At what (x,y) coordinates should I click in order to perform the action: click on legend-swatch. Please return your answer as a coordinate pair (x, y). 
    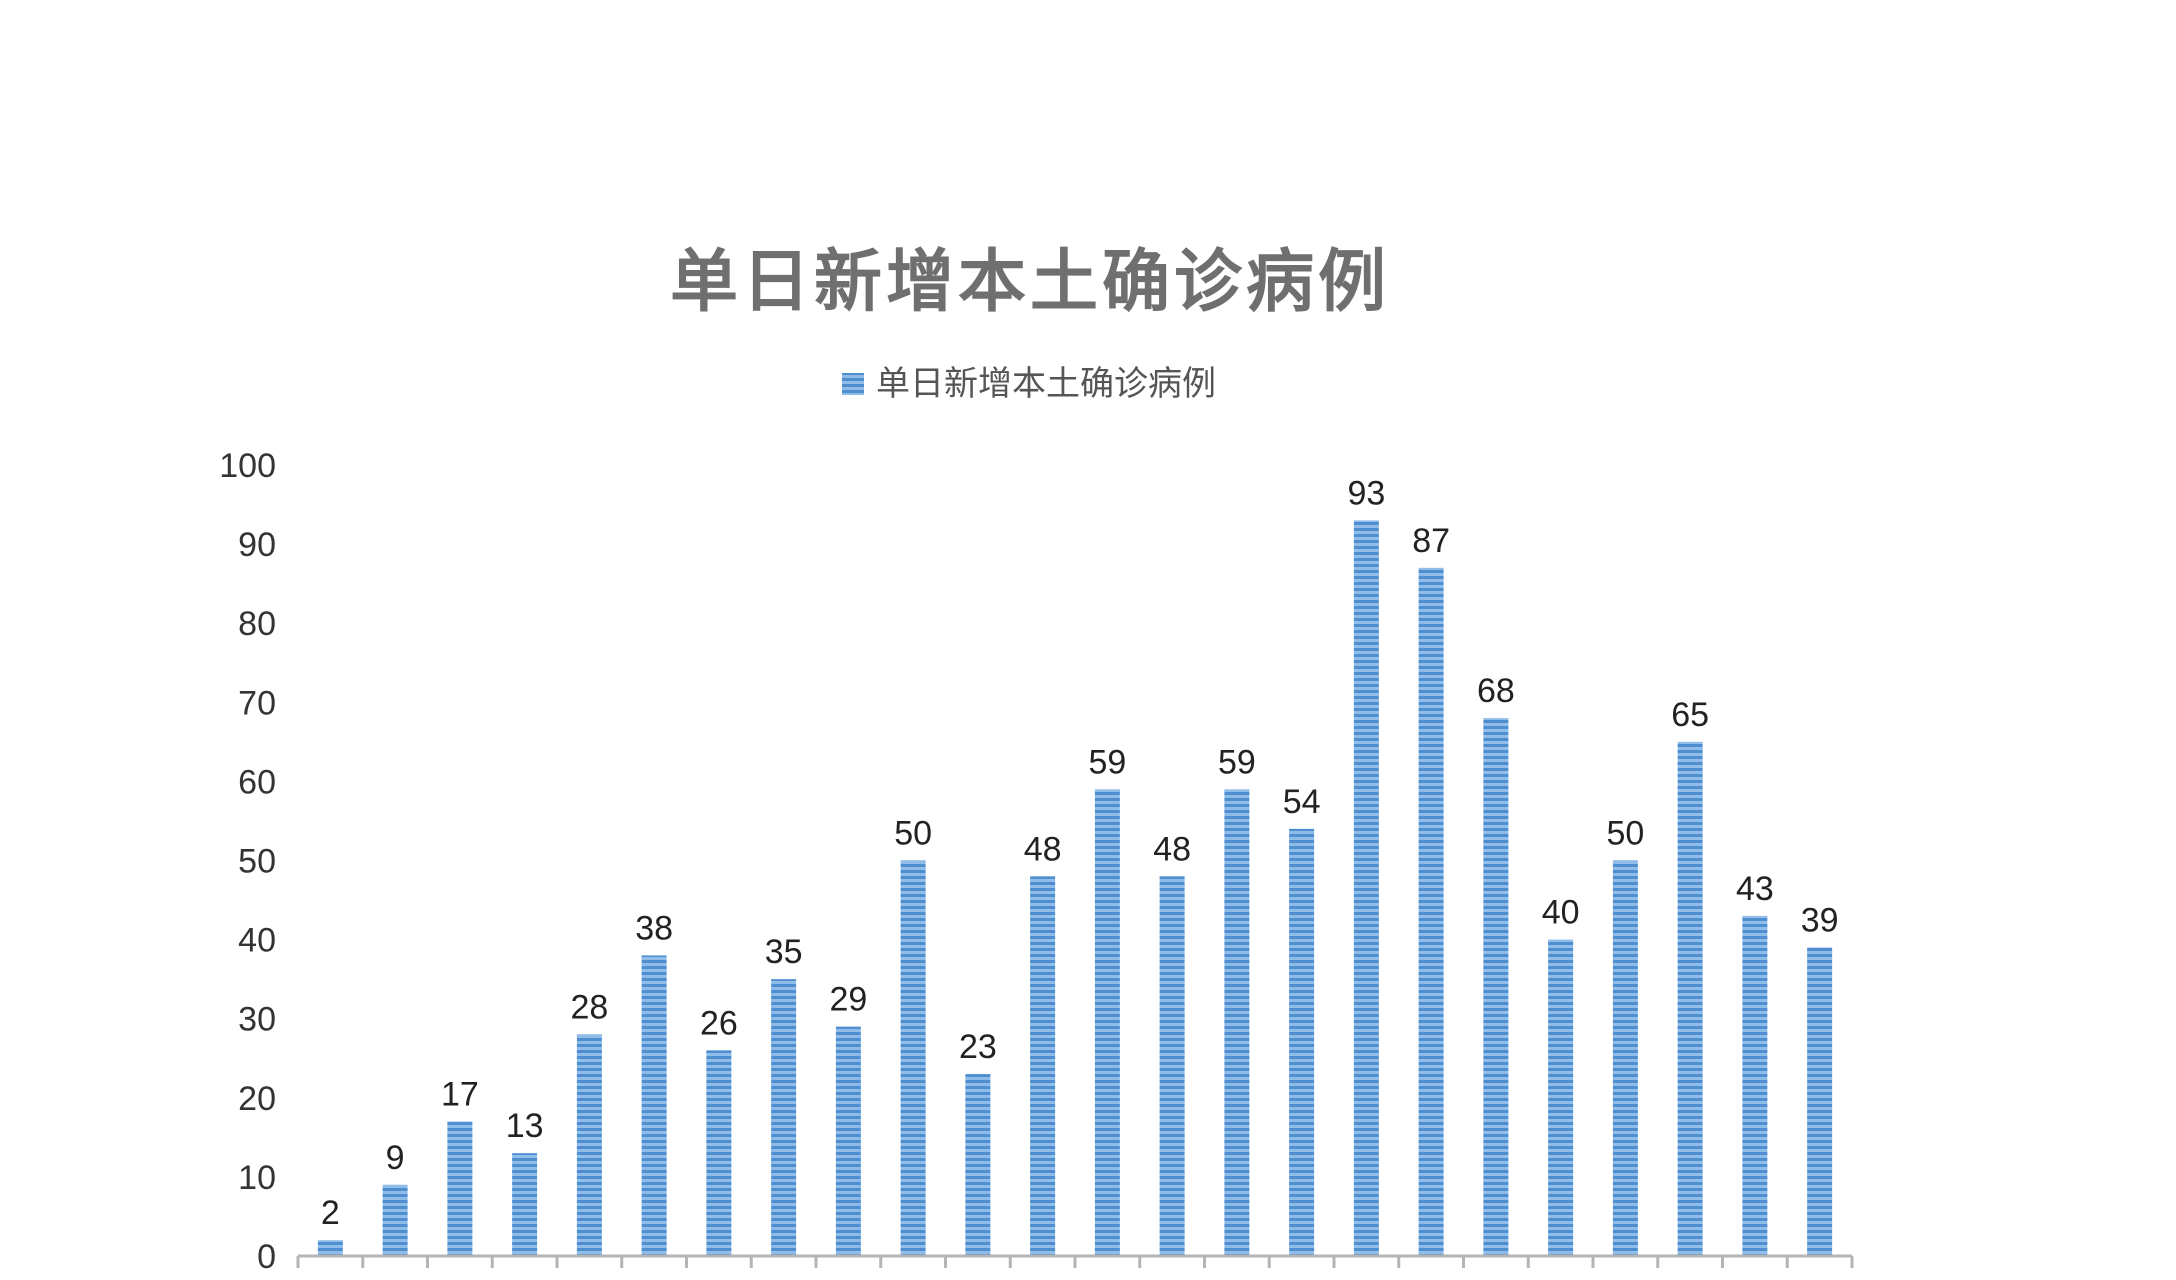
    Looking at the image, I should click on (853, 384).